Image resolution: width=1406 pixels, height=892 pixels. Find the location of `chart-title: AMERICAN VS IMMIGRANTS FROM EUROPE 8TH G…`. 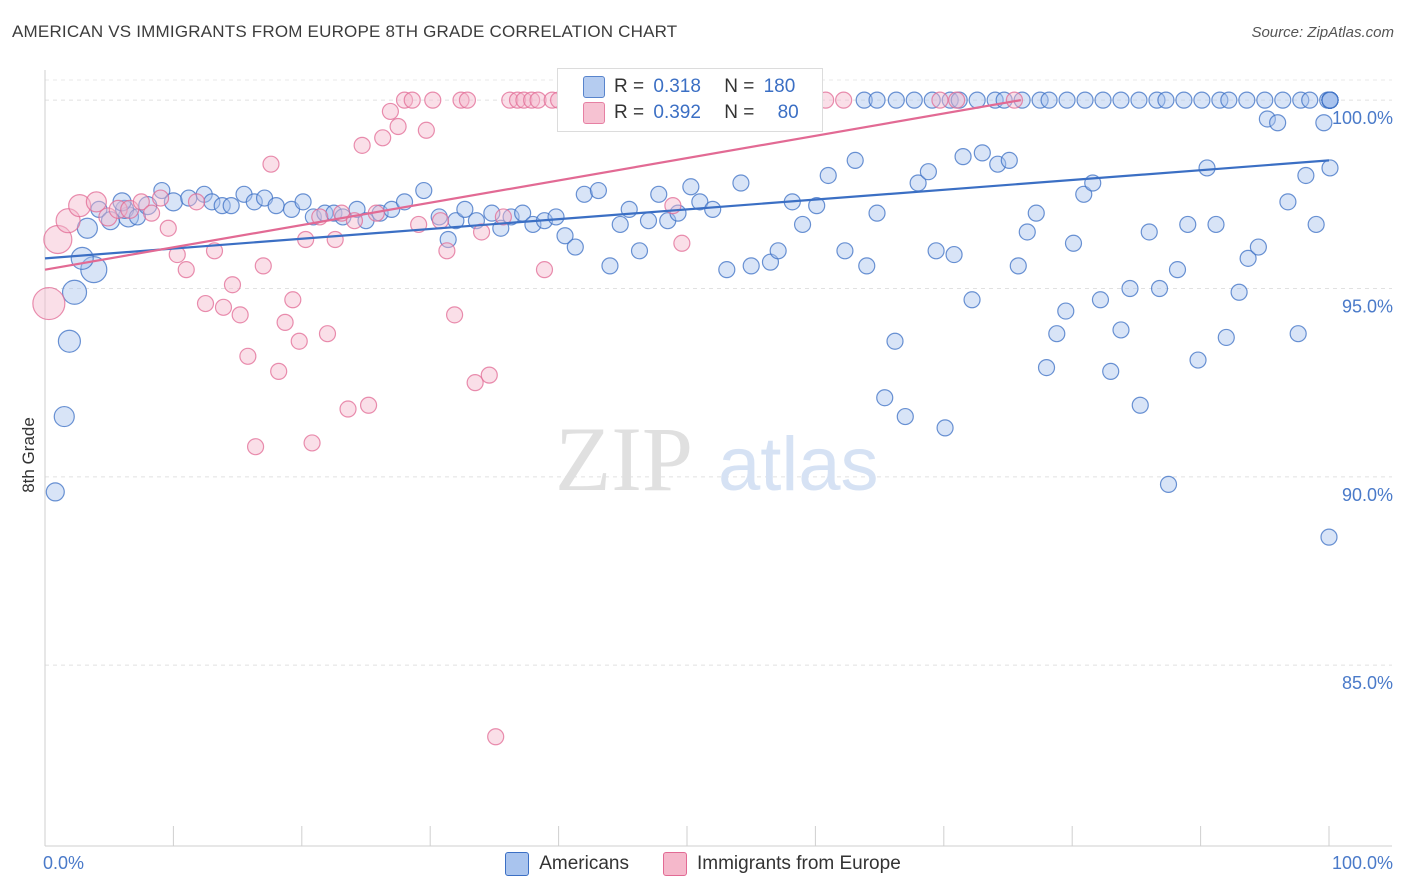

chart-title: AMERICAN VS IMMIGRANTS FROM EUROPE 8TH G… is located at coordinates (345, 31).